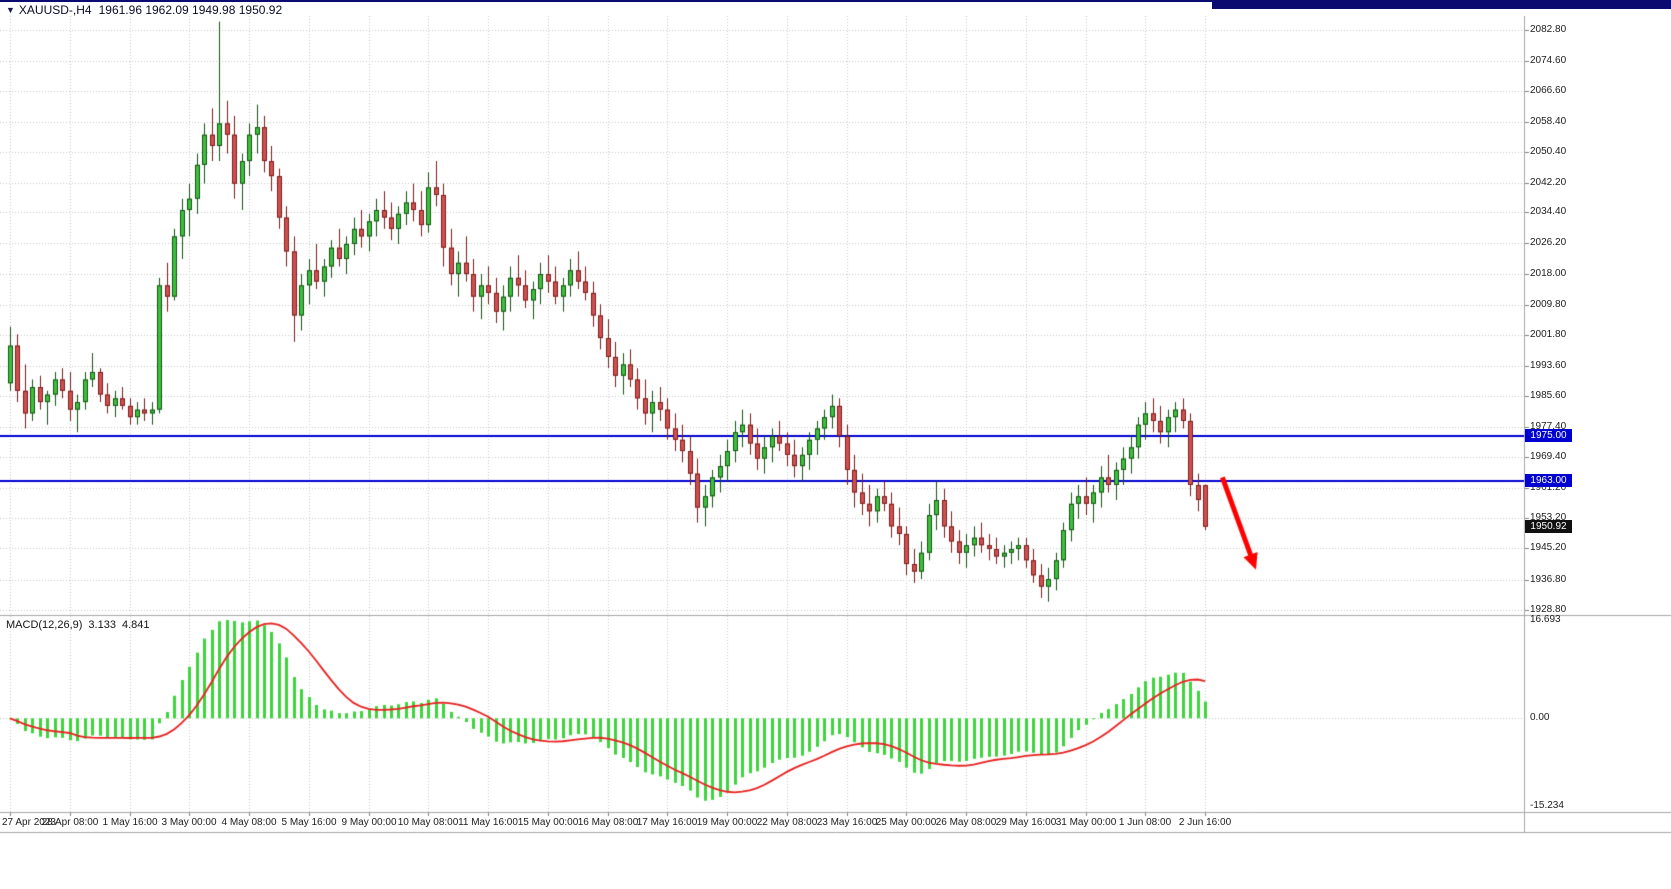 Image resolution: width=1671 pixels, height=889 pixels. I want to click on price-axis-label: 2009.80, so click(1548, 304).